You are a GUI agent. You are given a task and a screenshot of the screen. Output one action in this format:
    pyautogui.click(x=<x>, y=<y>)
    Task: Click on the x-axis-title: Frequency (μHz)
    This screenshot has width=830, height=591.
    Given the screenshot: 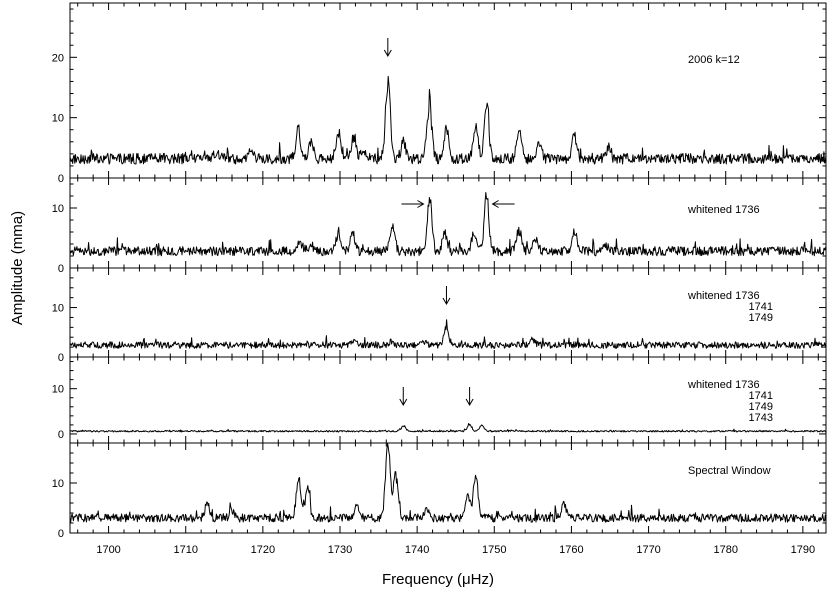 What is the action you would take?
    pyautogui.click(x=438, y=579)
    